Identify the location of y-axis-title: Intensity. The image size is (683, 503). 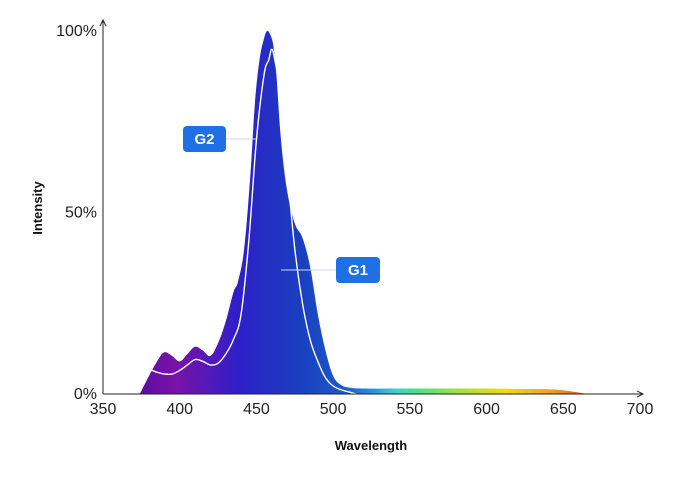
(37, 208).